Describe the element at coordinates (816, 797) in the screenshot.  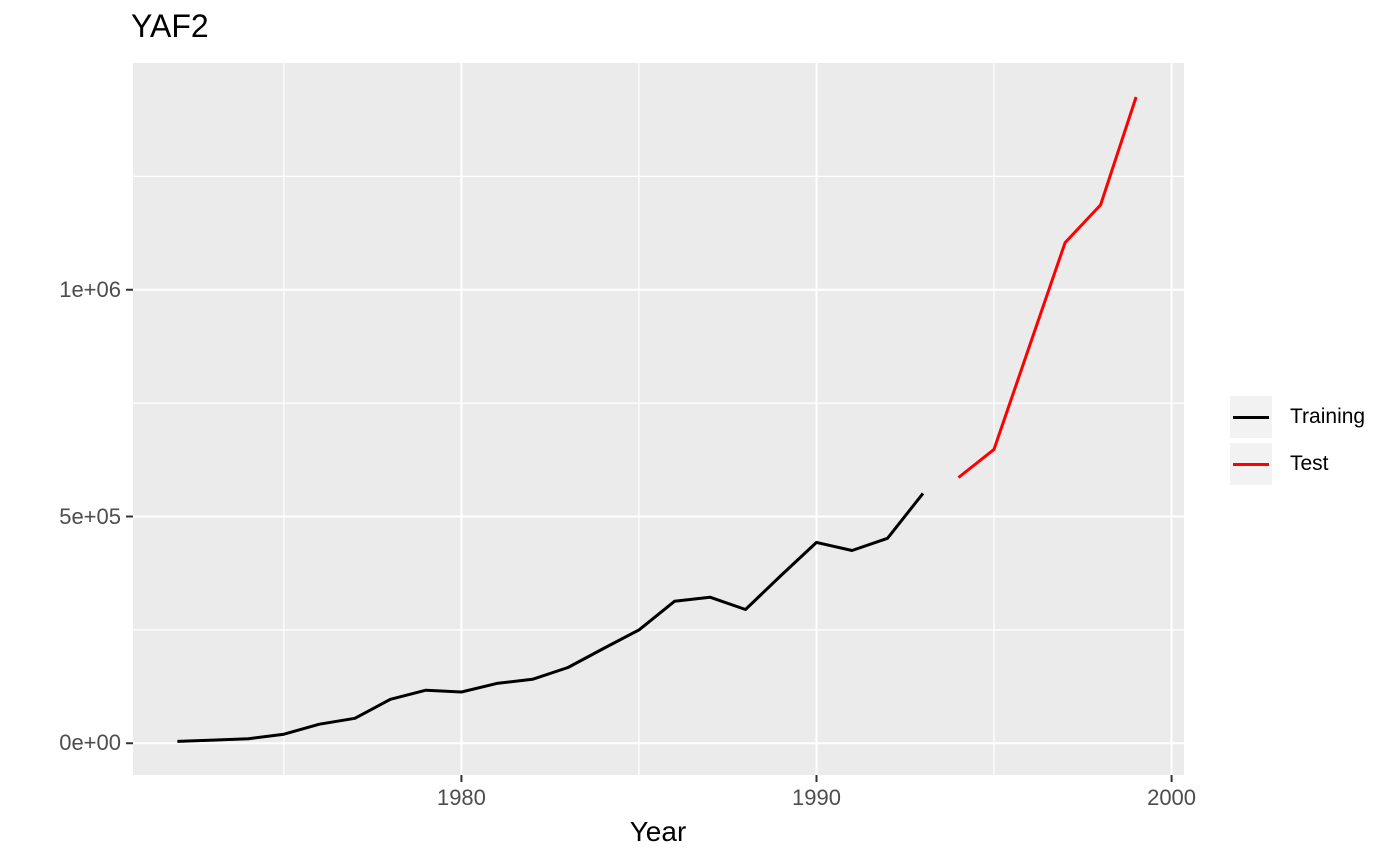
I see `x-tick-label: 1990` at that location.